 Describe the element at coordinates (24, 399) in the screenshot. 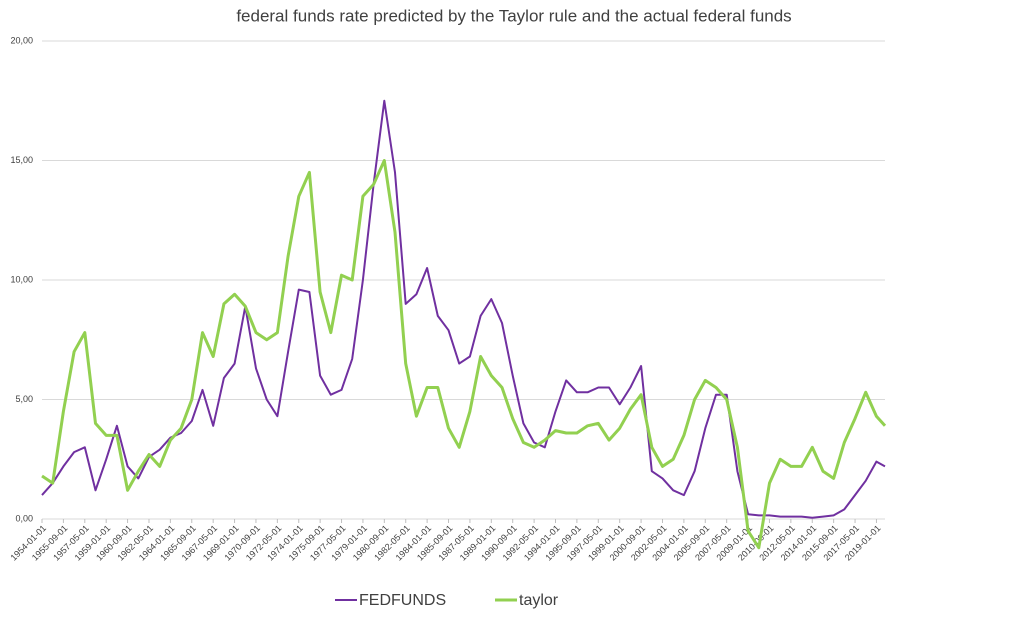

I see `y-tick-label: 5,00` at that location.